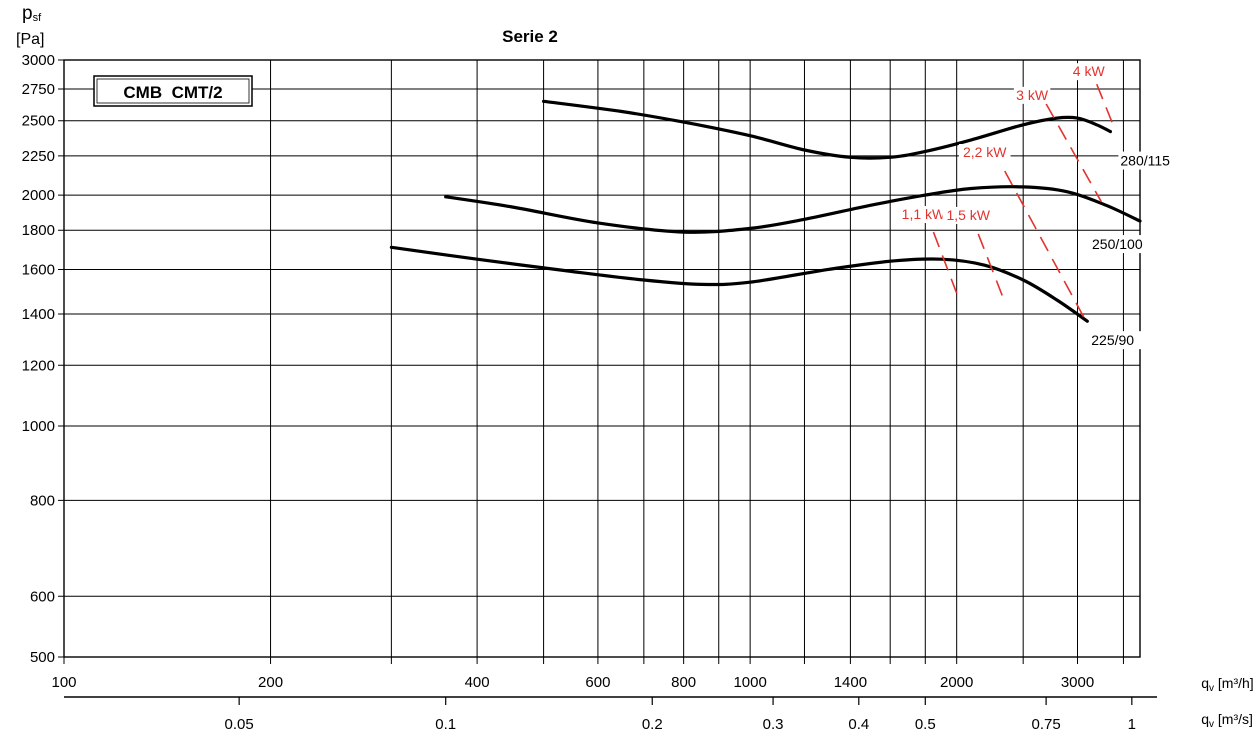  What do you see at coordinates (42, 500) in the screenshot?
I see `y-tick-label: 800` at bounding box center [42, 500].